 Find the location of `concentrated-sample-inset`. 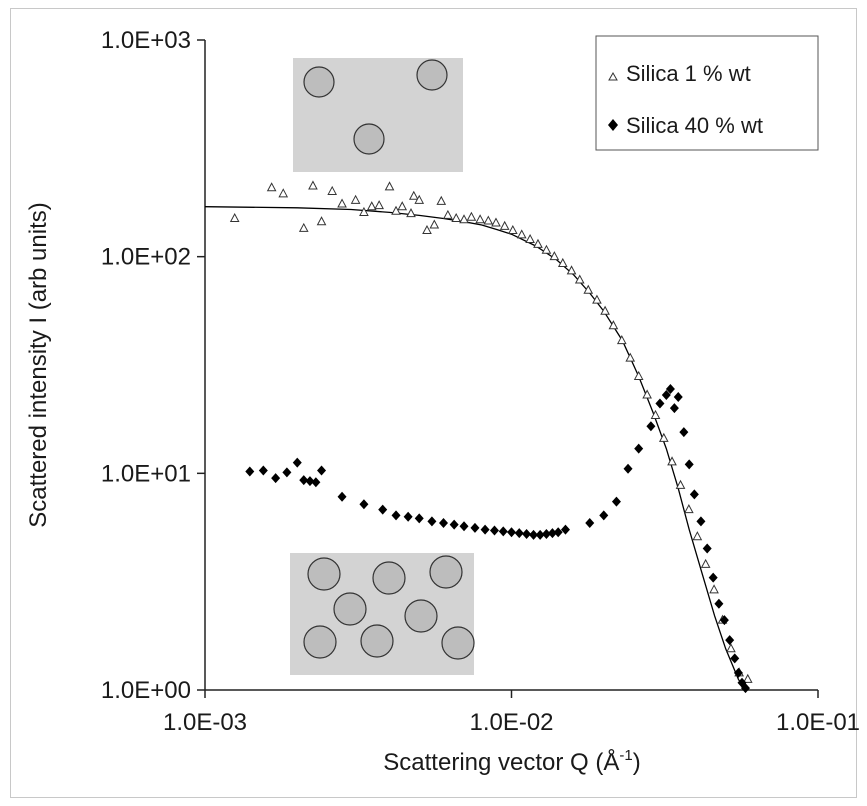

concentrated-sample-inset is located at coordinates (382, 614).